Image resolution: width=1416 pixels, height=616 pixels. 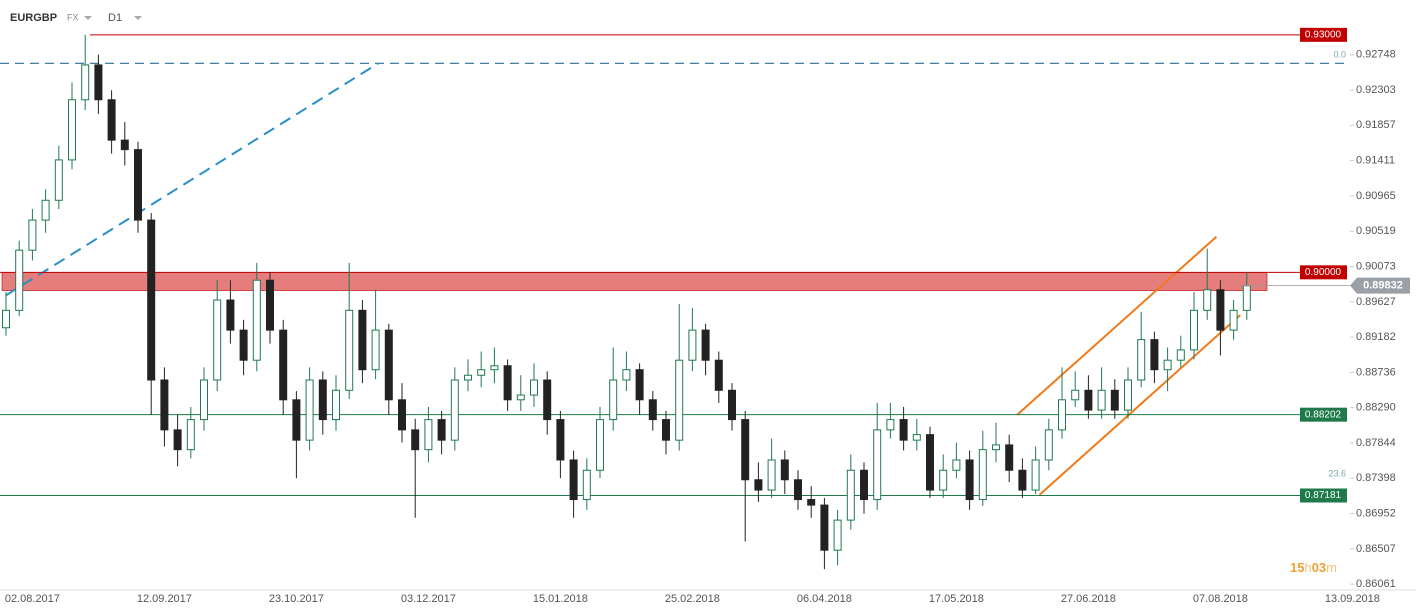 What do you see at coordinates (1376, 443) in the screenshot?
I see `y-tick-label: 0.87844` at bounding box center [1376, 443].